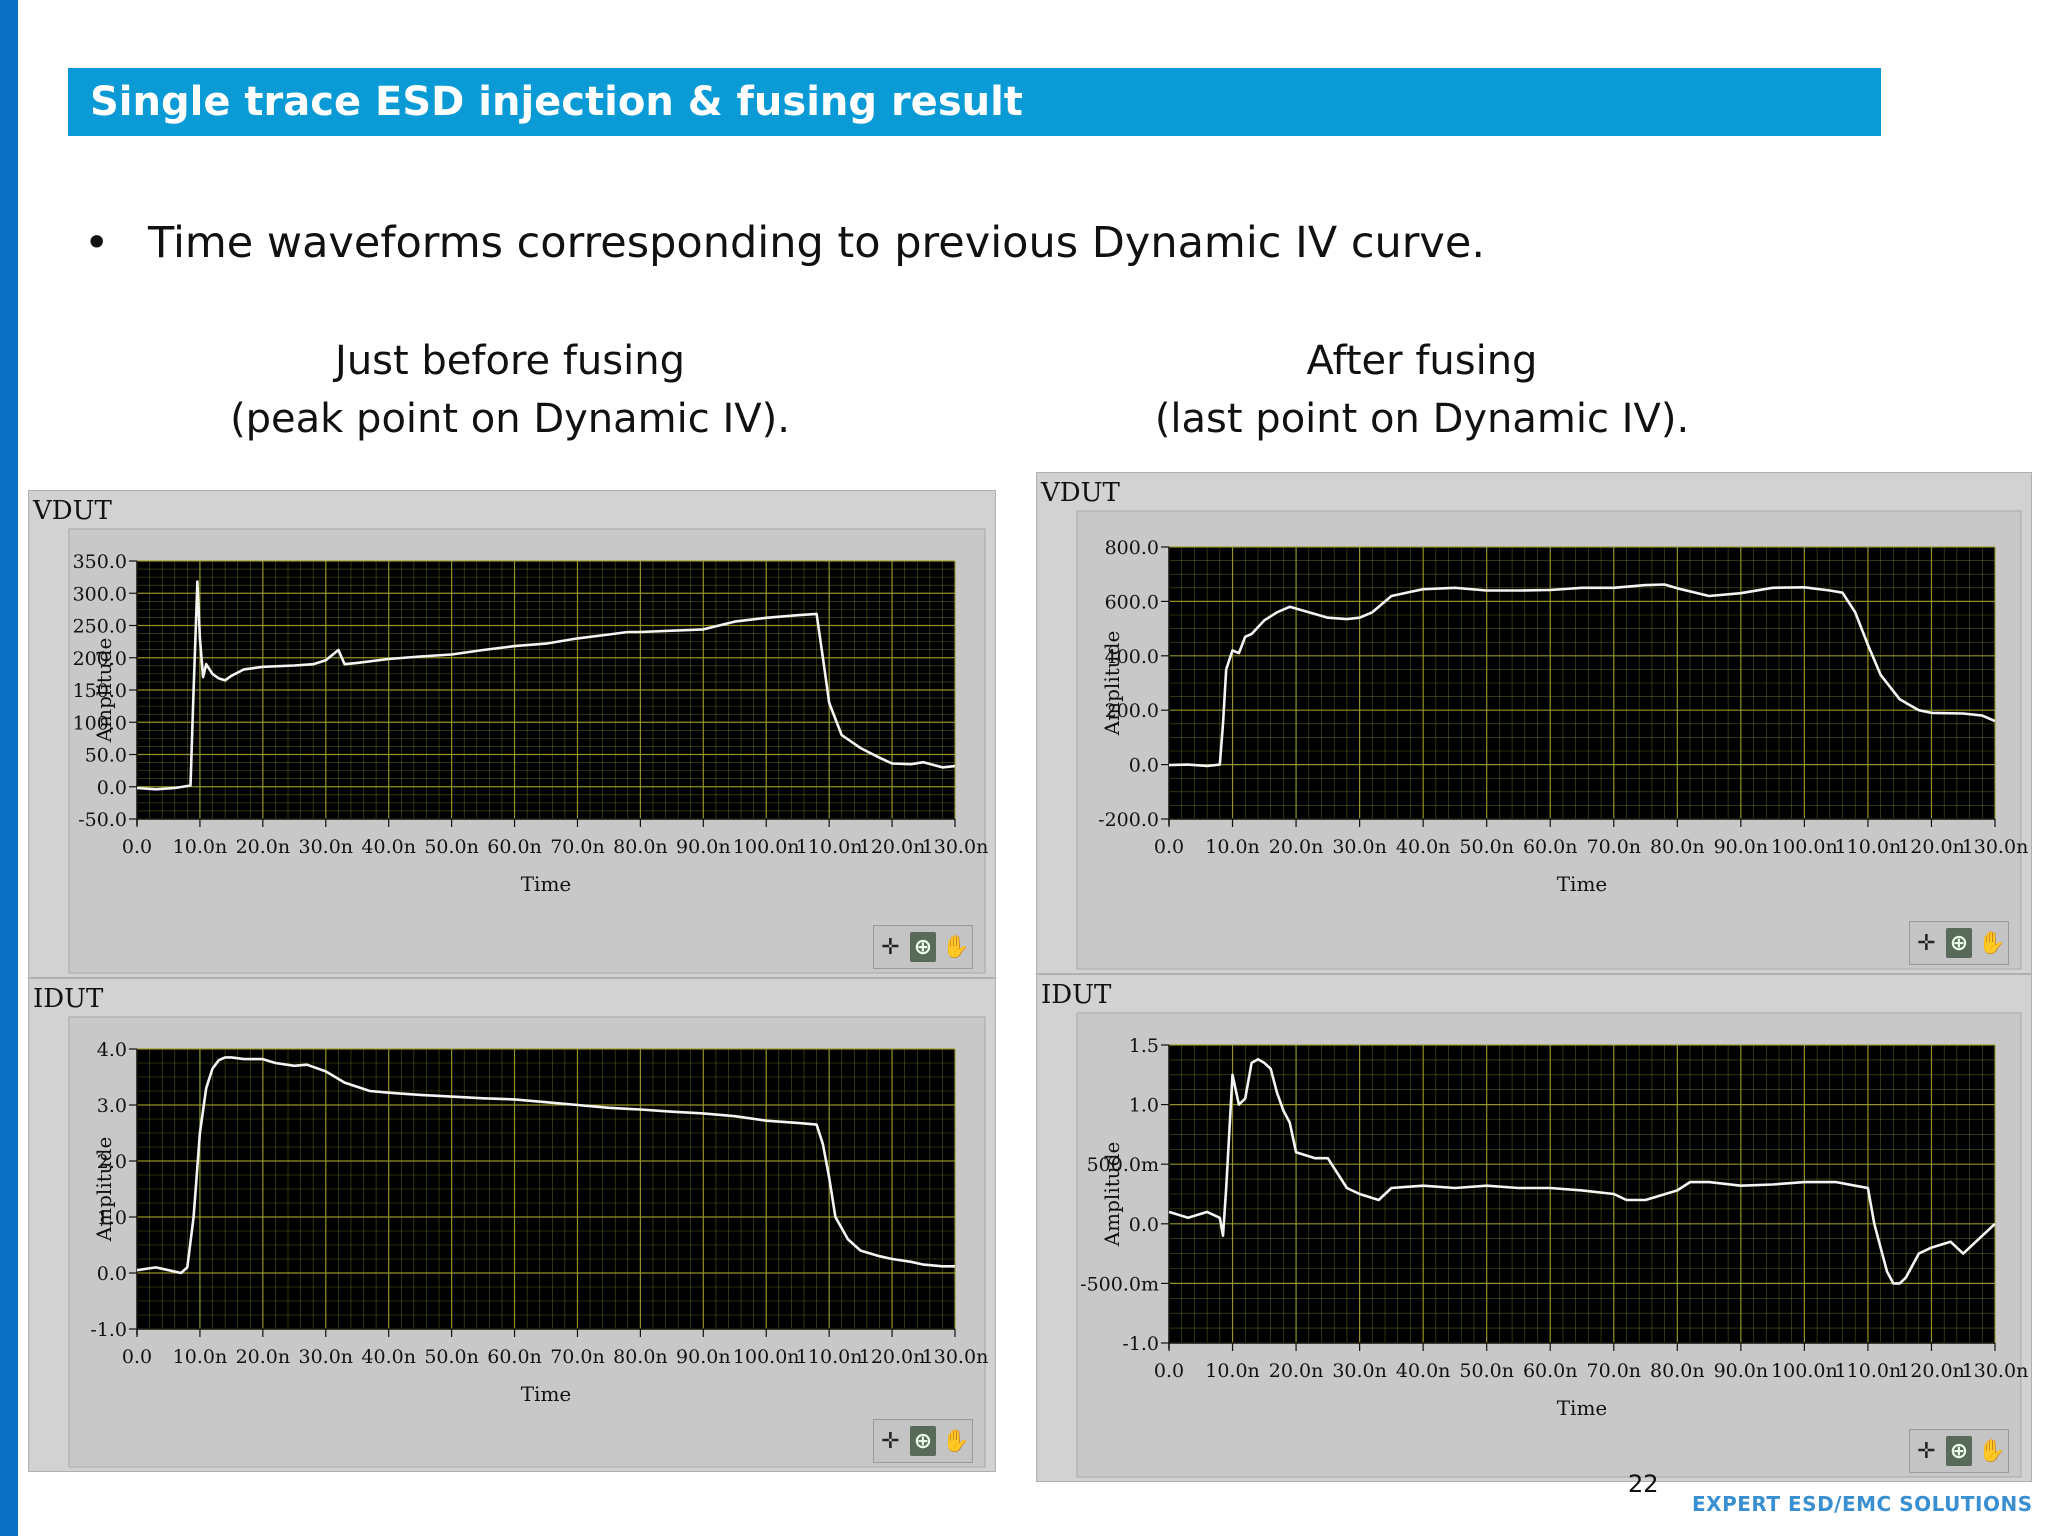 The width and height of the screenshot is (2048, 1536). Describe the element at coordinates (510, 419) in the screenshot. I see `left-caption-line-2: (peak point on Dynamic IV).` at that location.